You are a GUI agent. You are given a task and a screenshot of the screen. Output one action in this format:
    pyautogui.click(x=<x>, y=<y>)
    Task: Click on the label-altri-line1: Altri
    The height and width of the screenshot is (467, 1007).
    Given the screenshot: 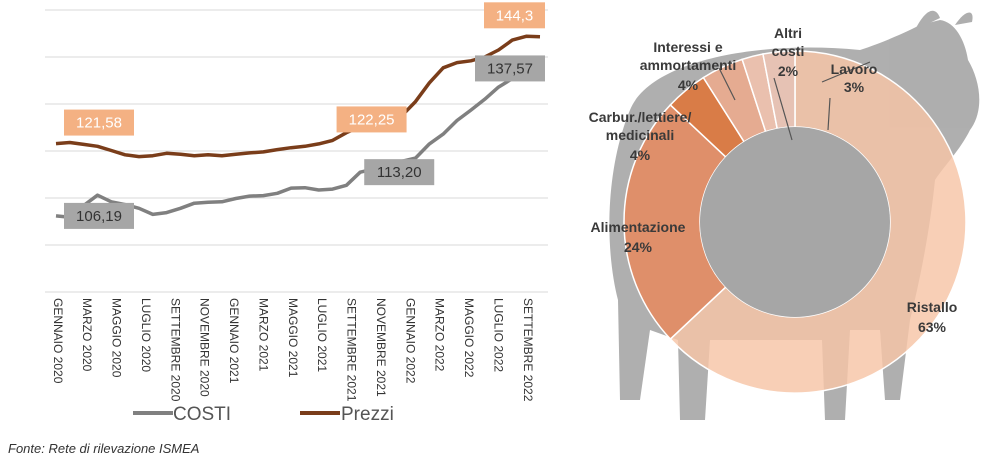 What is the action you would take?
    pyautogui.click(x=788, y=33)
    